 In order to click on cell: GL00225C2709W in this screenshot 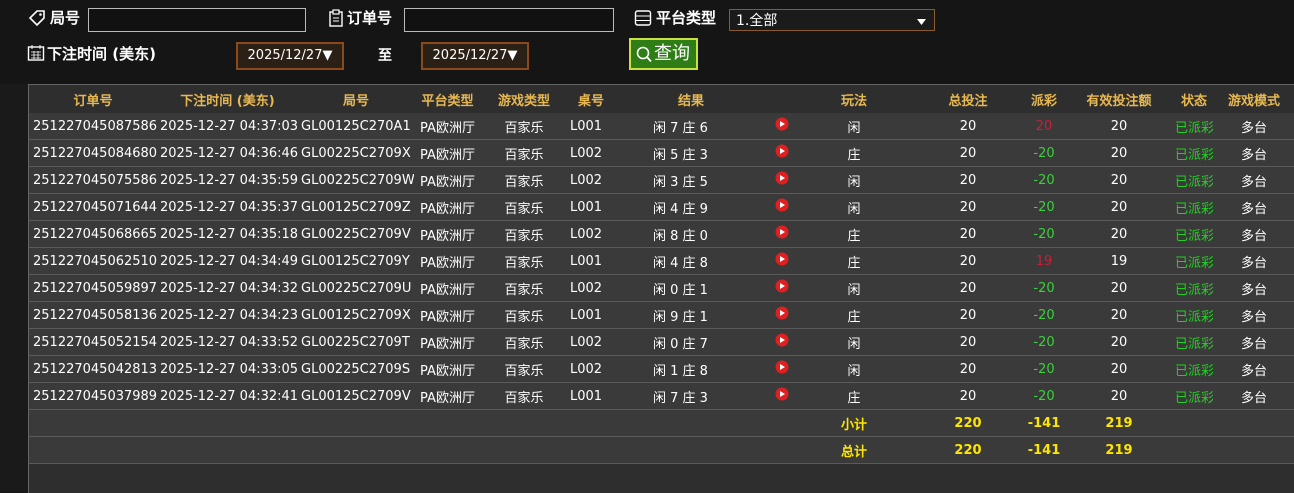, I will do `click(356, 180)`.